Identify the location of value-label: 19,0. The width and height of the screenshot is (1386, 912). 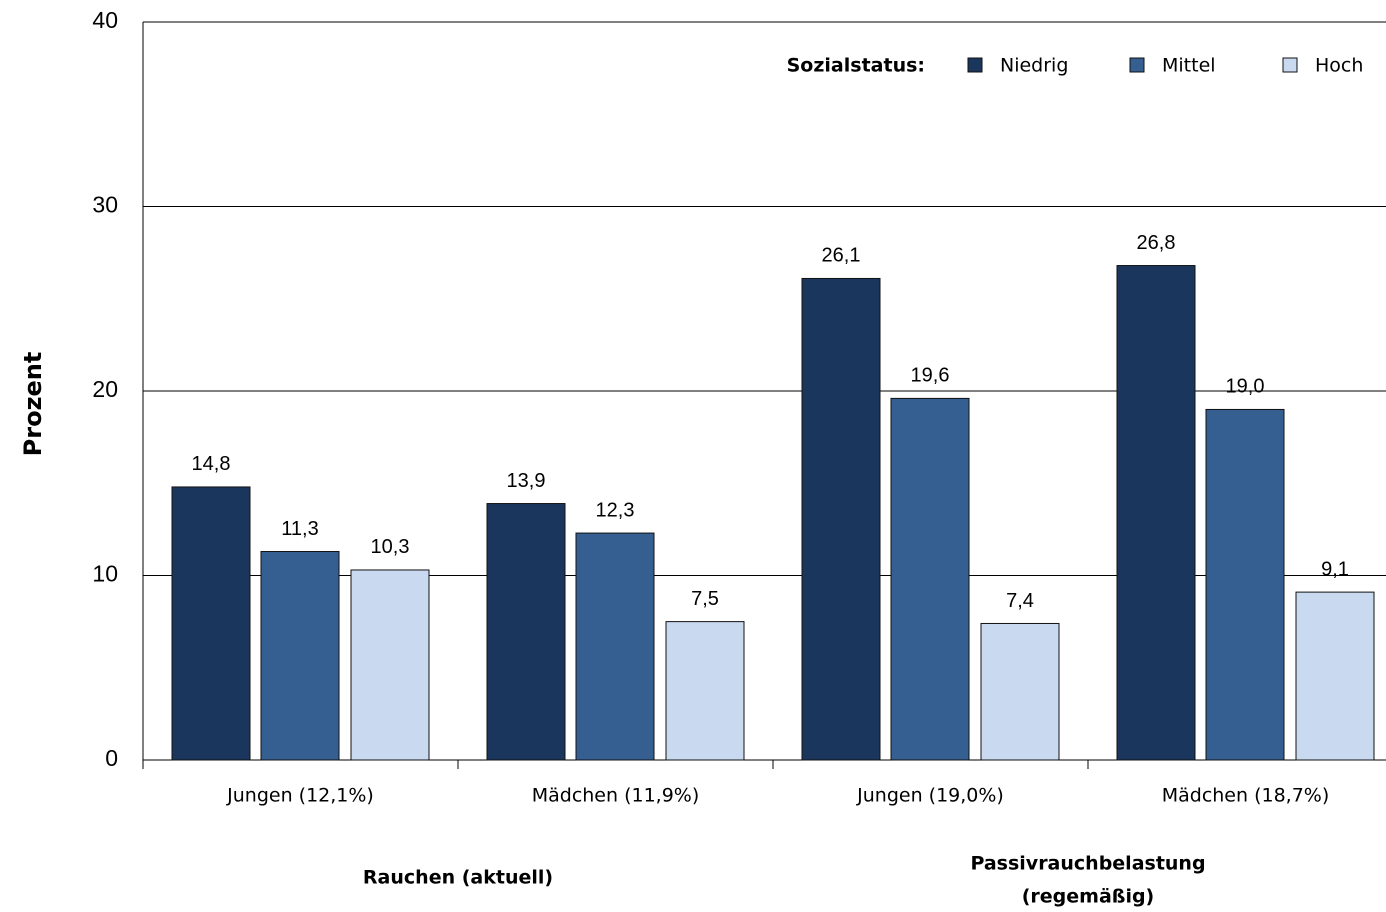
(1245, 387).